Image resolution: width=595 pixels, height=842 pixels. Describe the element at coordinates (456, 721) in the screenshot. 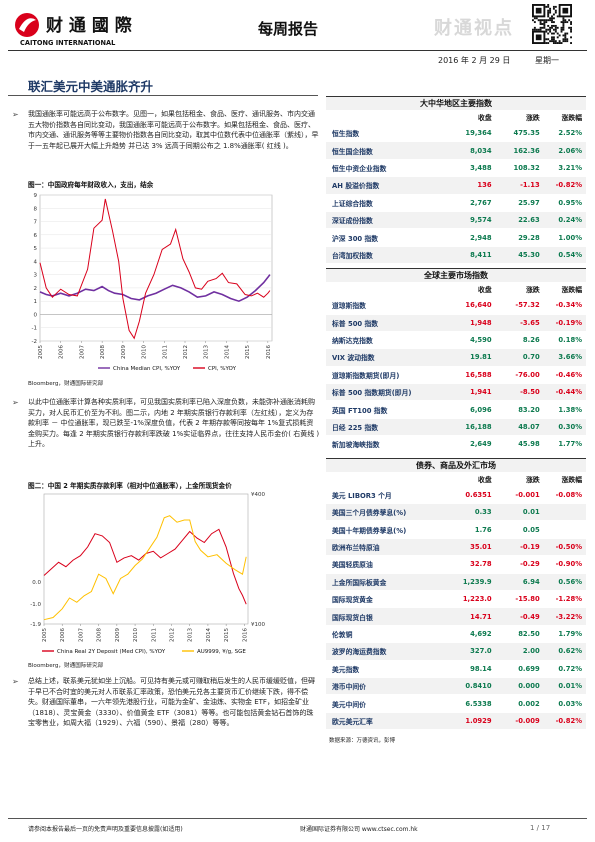

I see `table-row: 欧元美元汇率 1.0929 -0.009 -0.82%` at that location.